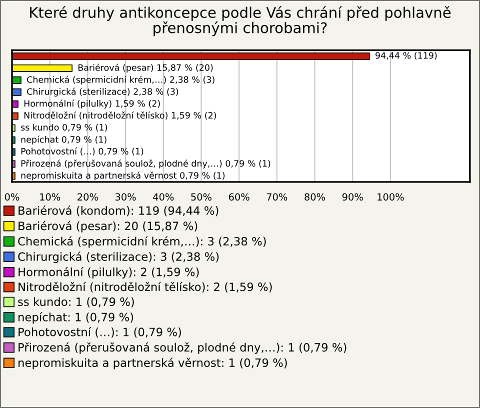 The width and height of the screenshot is (480, 408). I want to click on data-label: nepíchat 0,79 % (1), so click(63, 140).